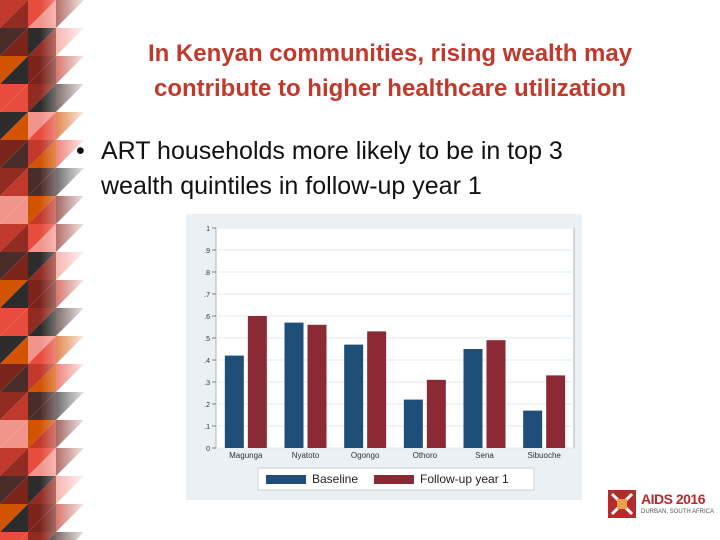 Image resolution: width=720 pixels, height=540 pixels. What do you see at coordinates (65, 270) in the screenshot?
I see `decor-fade` at bounding box center [65, 270].